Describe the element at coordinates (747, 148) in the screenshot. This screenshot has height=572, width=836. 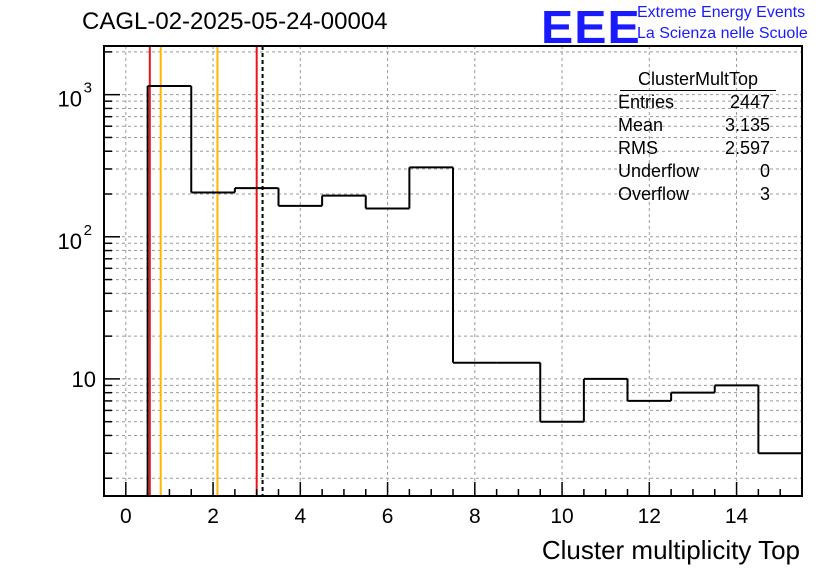
I see `stats-value: 2.597` at that location.